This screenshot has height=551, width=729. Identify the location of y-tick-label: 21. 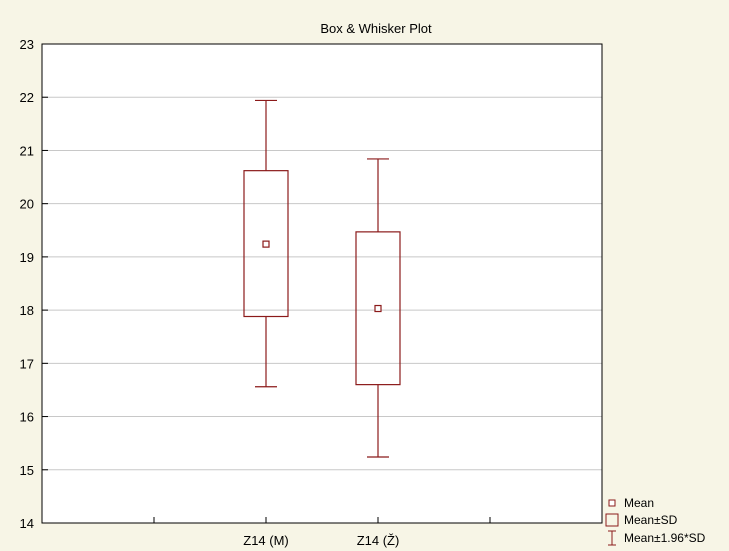
(27, 150).